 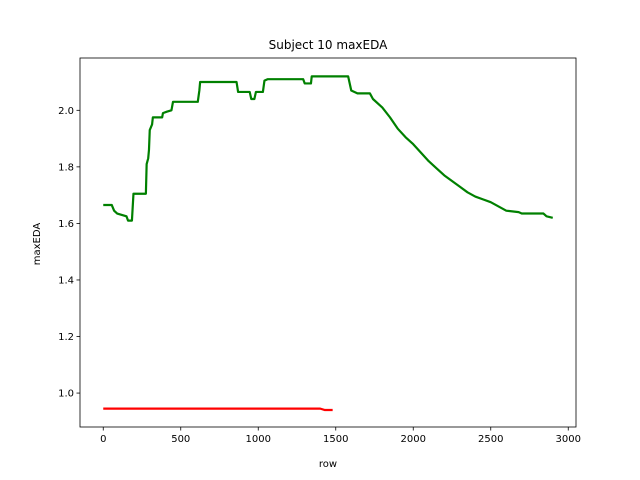 What do you see at coordinates (413, 439) in the screenshot?
I see `x-tick-label: 2000` at bounding box center [413, 439].